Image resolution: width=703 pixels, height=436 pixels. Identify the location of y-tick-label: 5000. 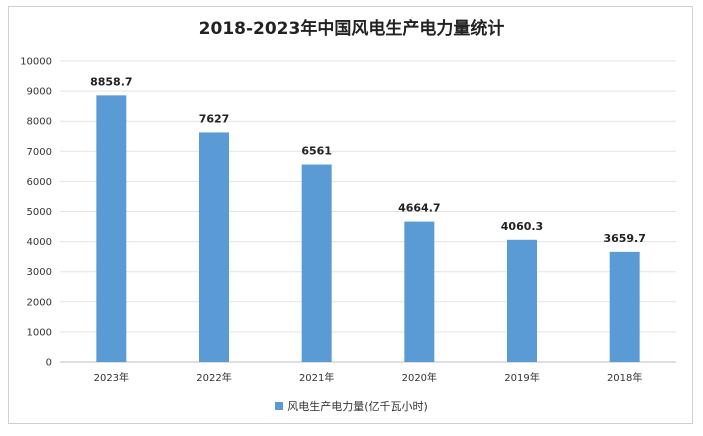
(39, 212).